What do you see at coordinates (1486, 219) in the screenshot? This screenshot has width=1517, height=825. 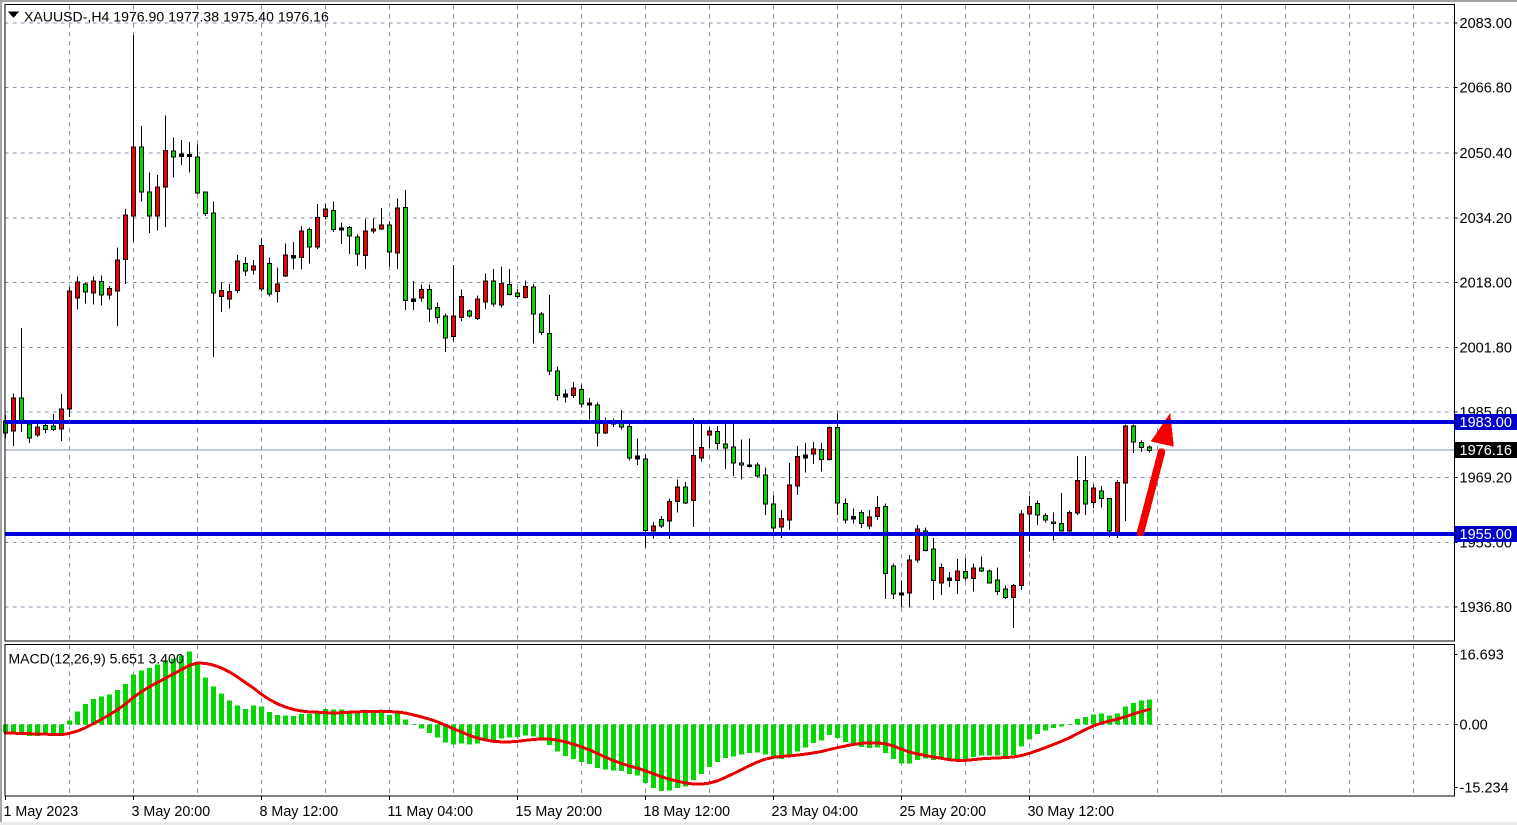 I see `svg-text: 2034.20` at bounding box center [1486, 219].